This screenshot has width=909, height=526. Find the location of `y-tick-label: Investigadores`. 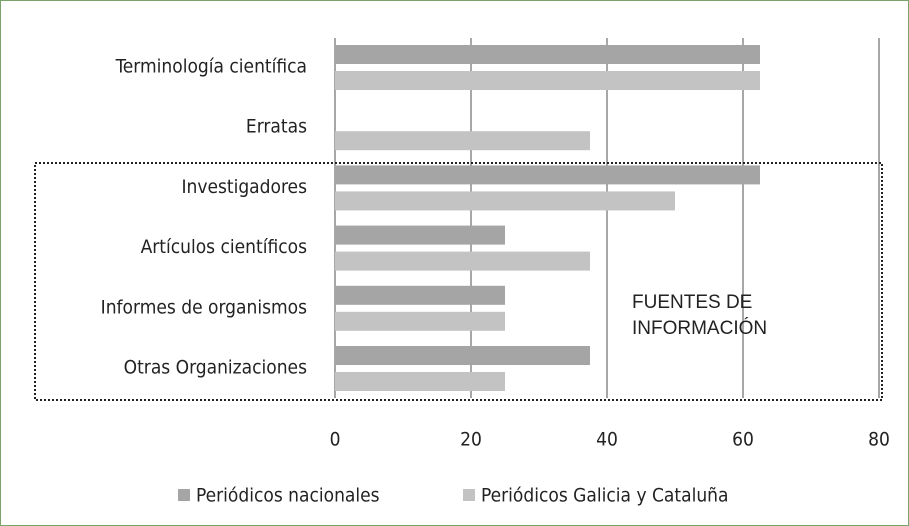

y-tick-label: Investigadores is located at coordinates (244, 187).